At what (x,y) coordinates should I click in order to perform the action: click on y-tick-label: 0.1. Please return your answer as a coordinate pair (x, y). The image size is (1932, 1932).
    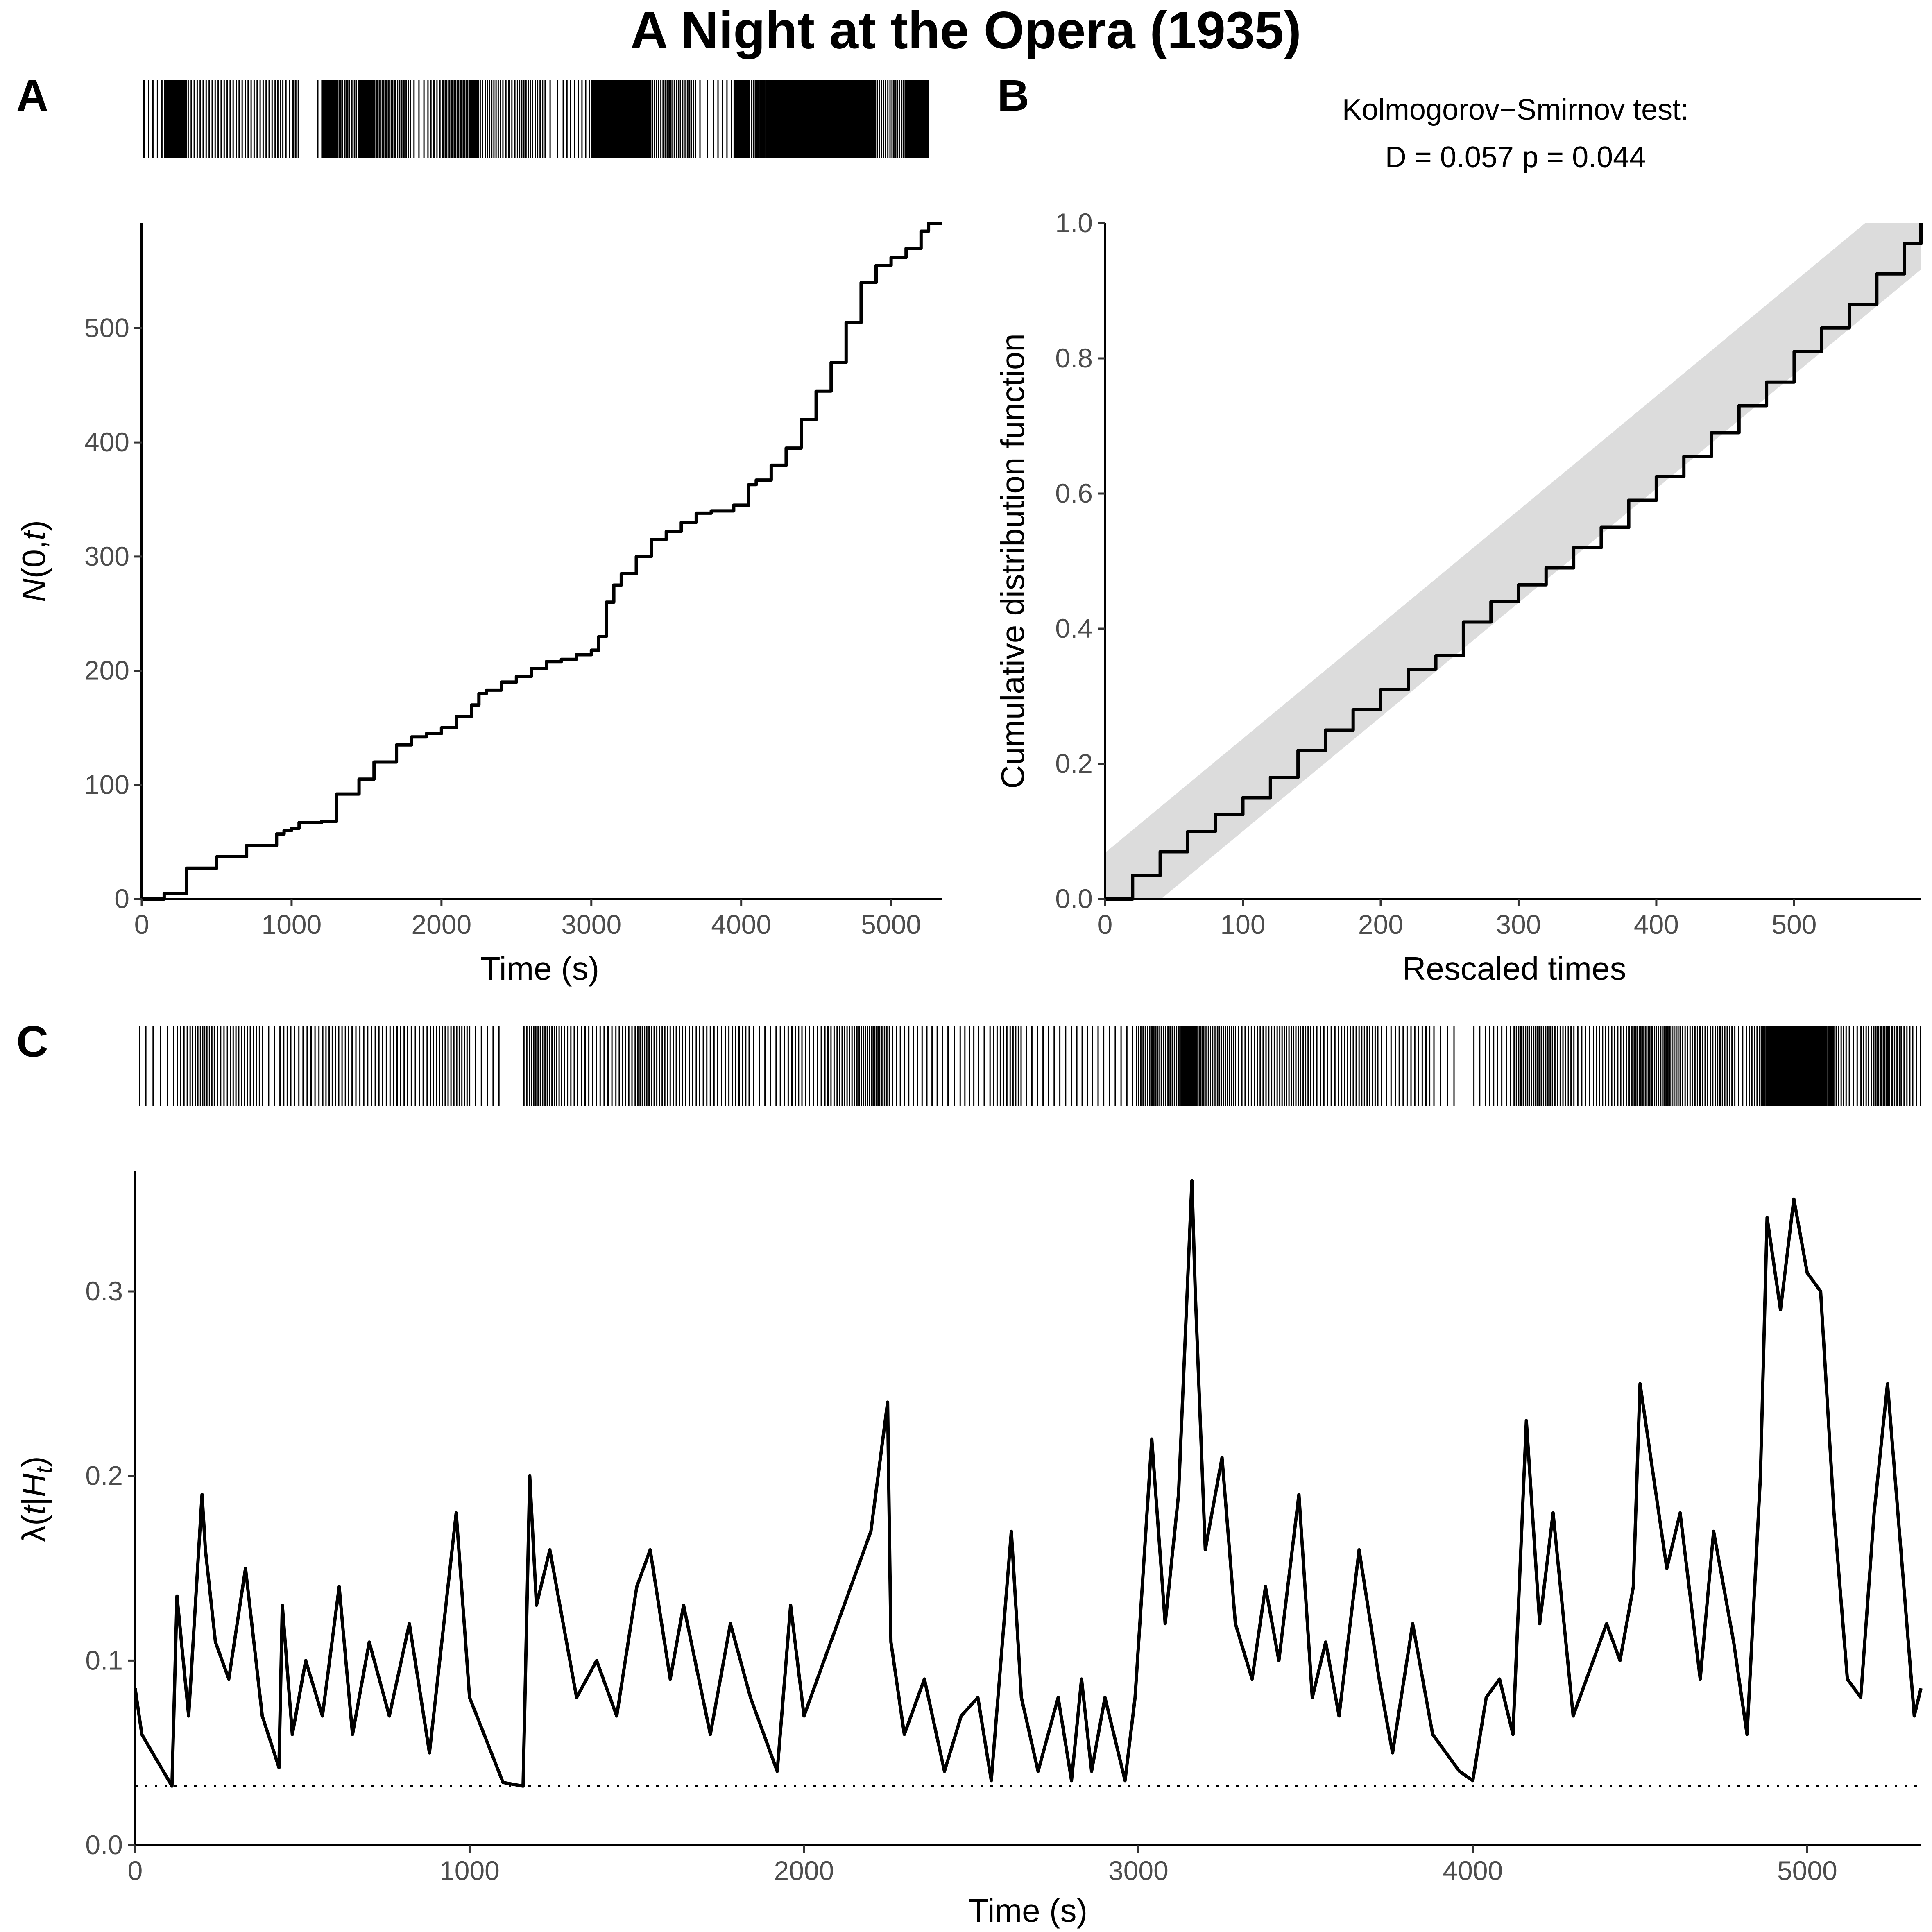
    Looking at the image, I should click on (104, 1660).